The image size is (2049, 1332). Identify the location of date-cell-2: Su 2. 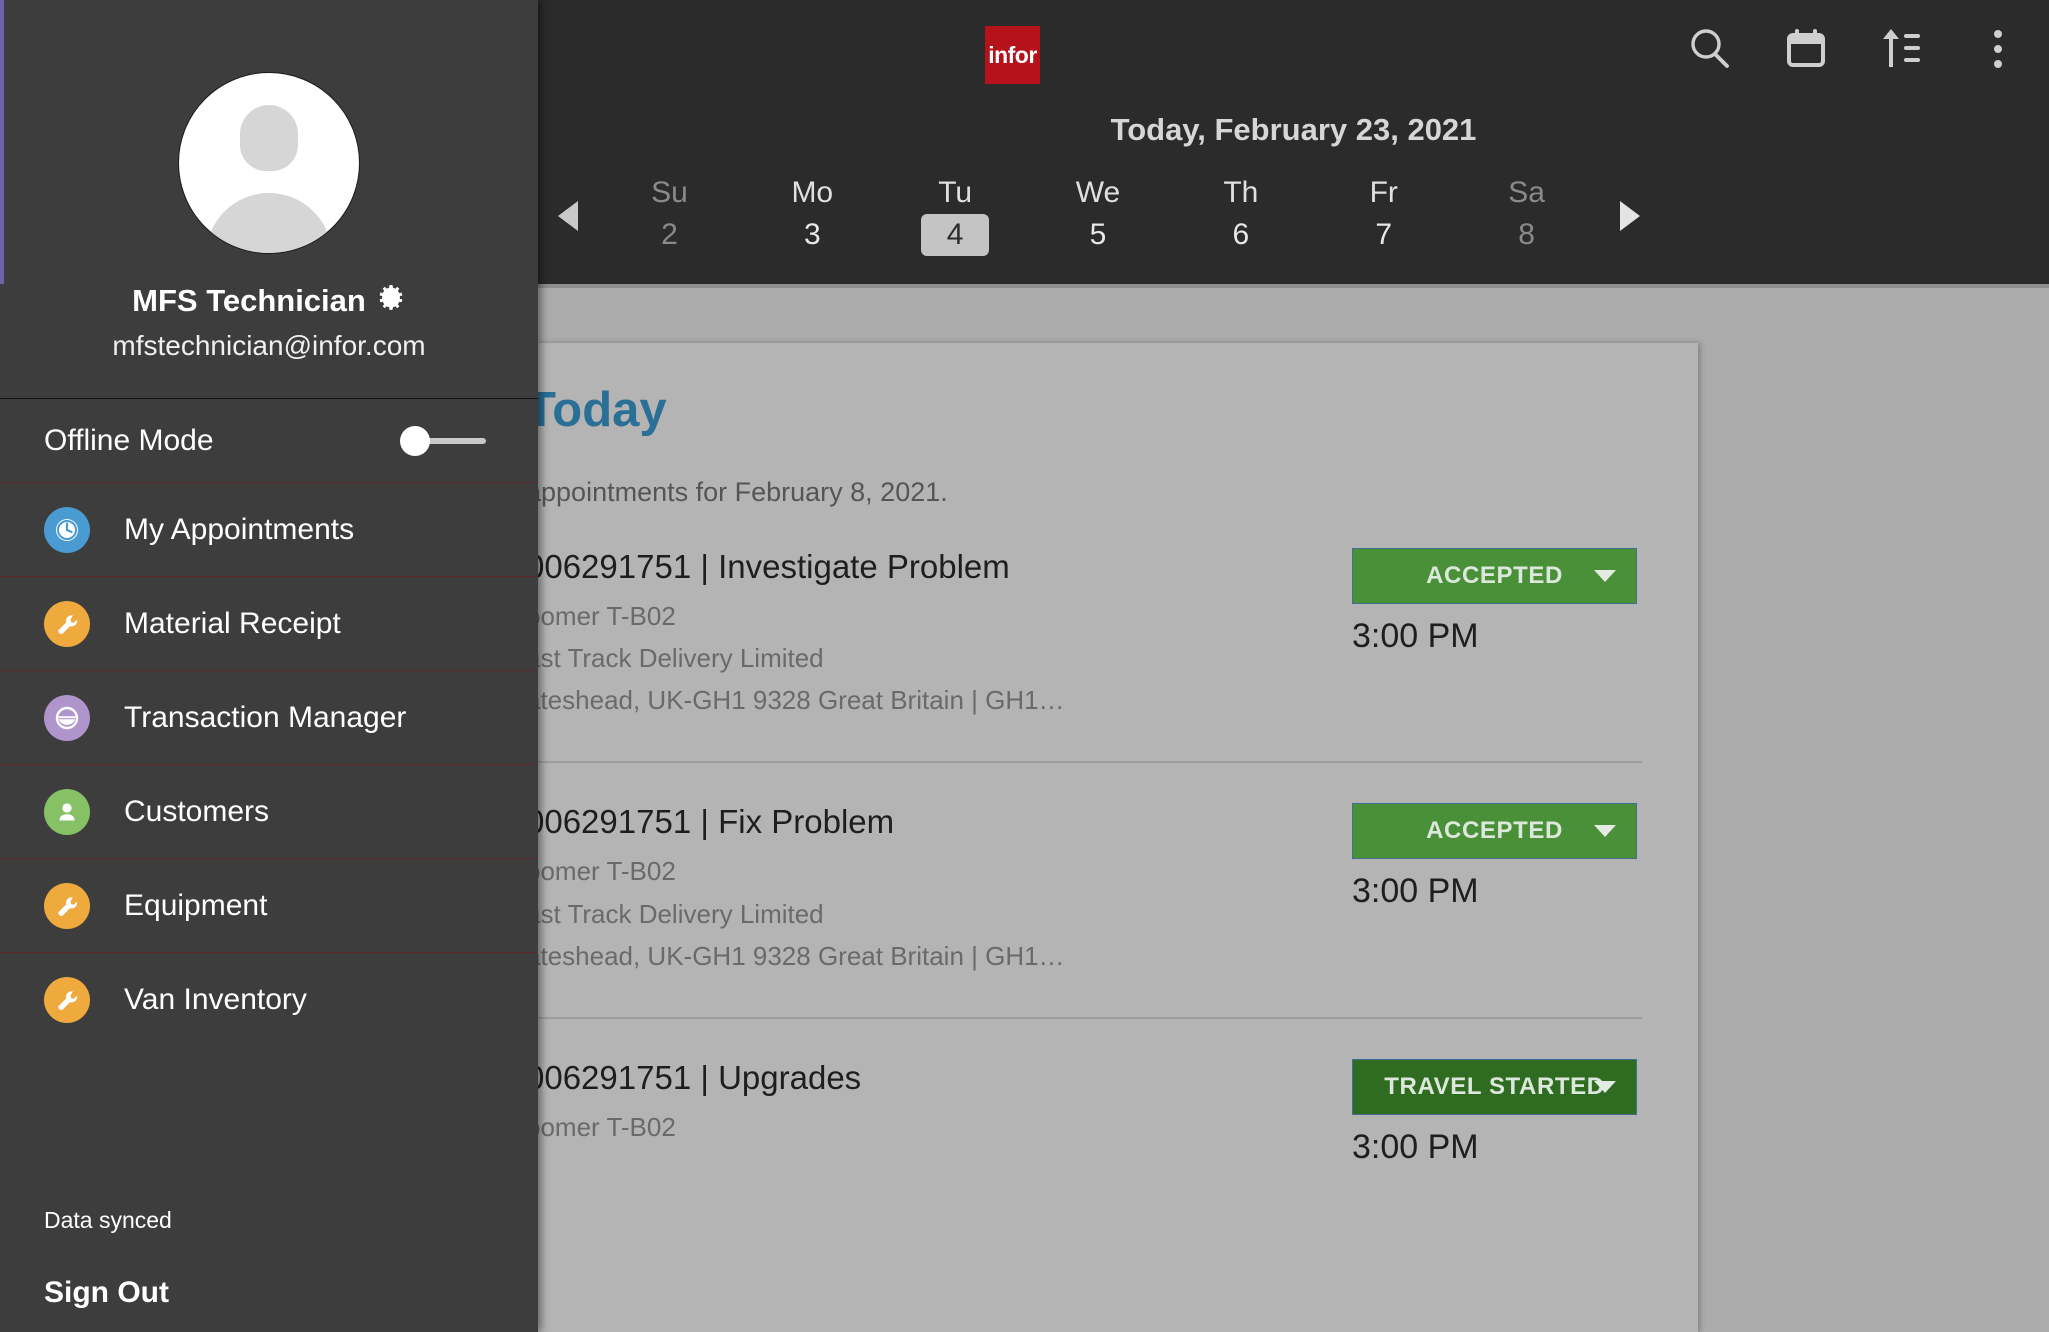
(669, 215).